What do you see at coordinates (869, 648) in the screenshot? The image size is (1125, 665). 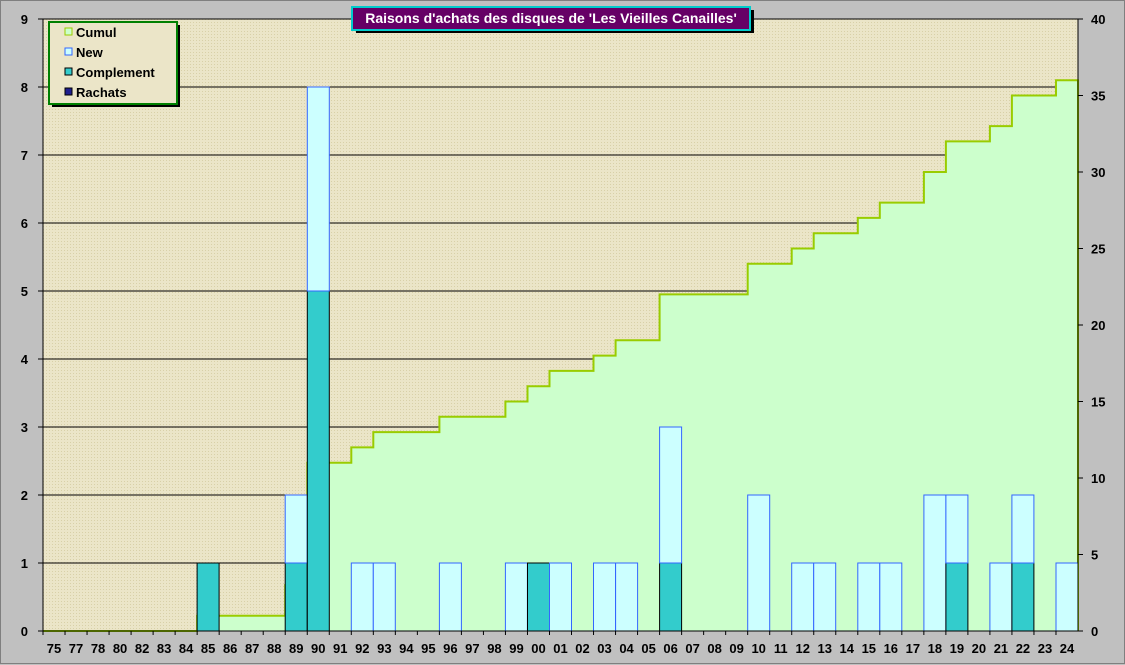 I see `x-tick-label: 15` at bounding box center [869, 648].